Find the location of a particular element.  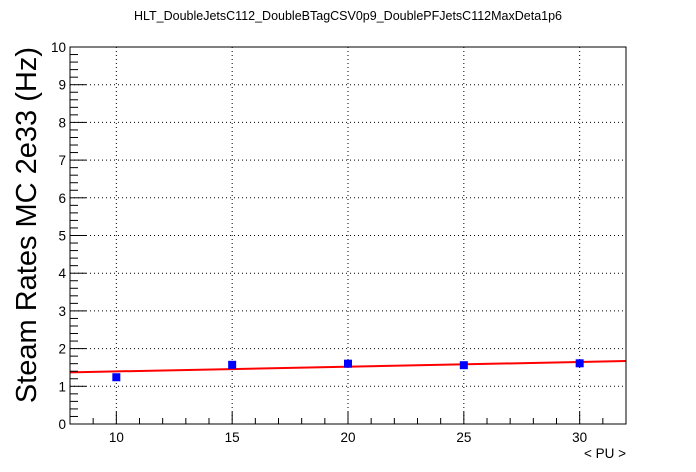

y-tick-label: 5 is located at coordinates (62, 236).